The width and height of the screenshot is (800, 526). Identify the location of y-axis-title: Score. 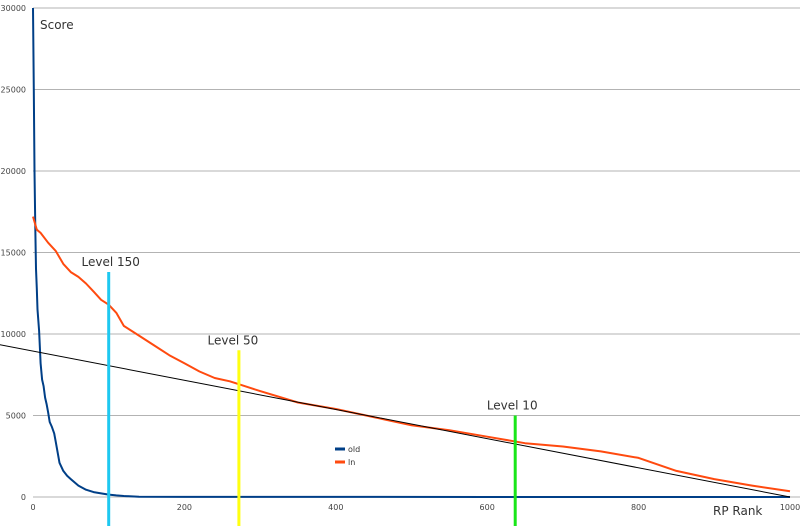
(57, 25).